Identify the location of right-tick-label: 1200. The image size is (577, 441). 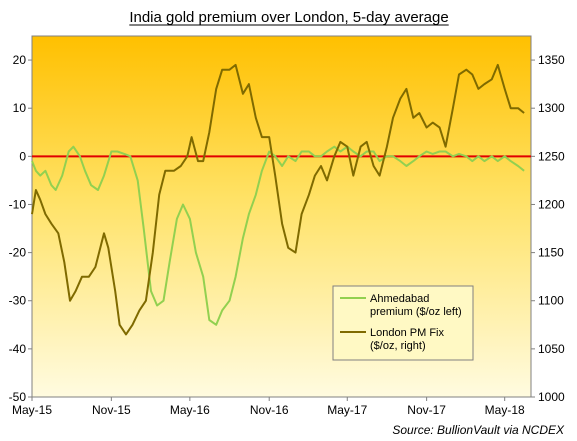
(551, 204).